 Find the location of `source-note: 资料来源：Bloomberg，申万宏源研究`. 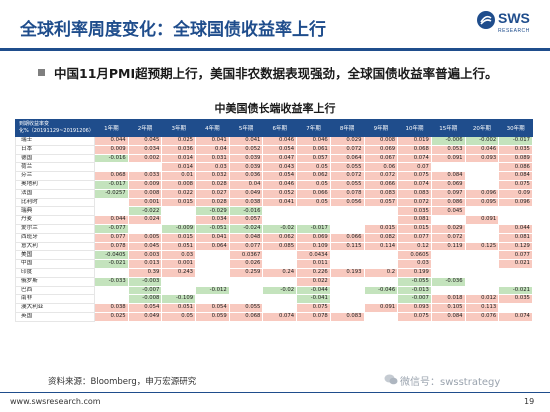

source-note: 资料来源：Bloomberg，申万宏源研究 is located at coordinates (122, 382).